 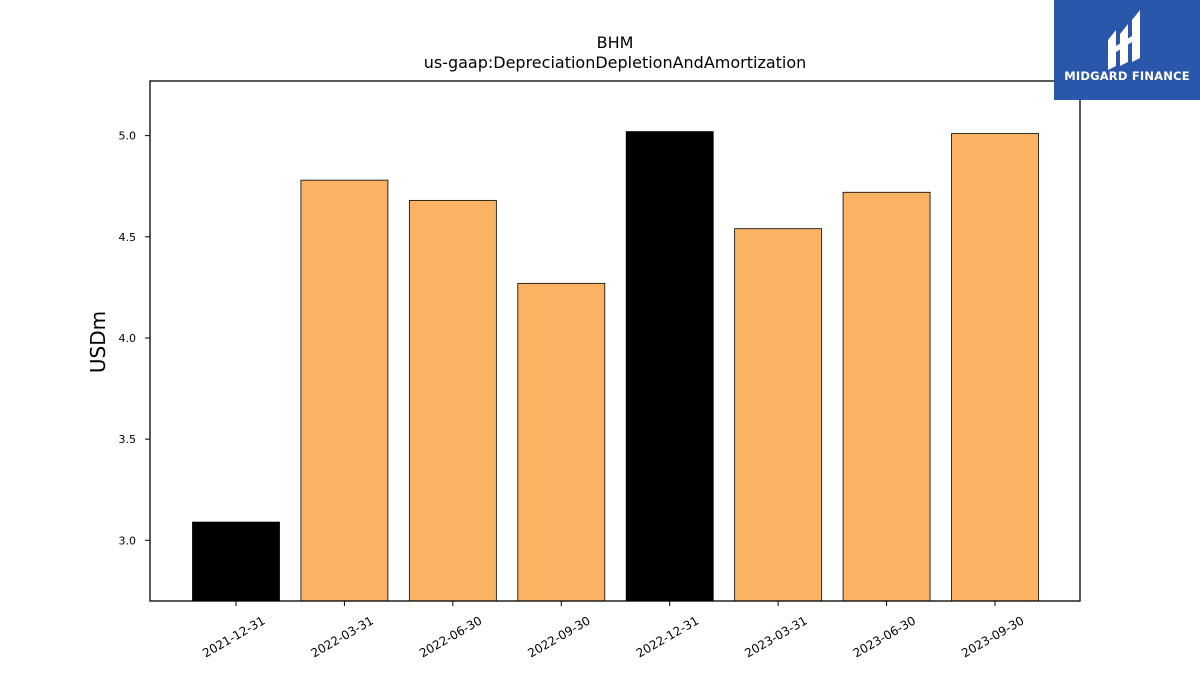 I want to click on x-tick-label: 2022-03-31, so click(x=342, y=636).